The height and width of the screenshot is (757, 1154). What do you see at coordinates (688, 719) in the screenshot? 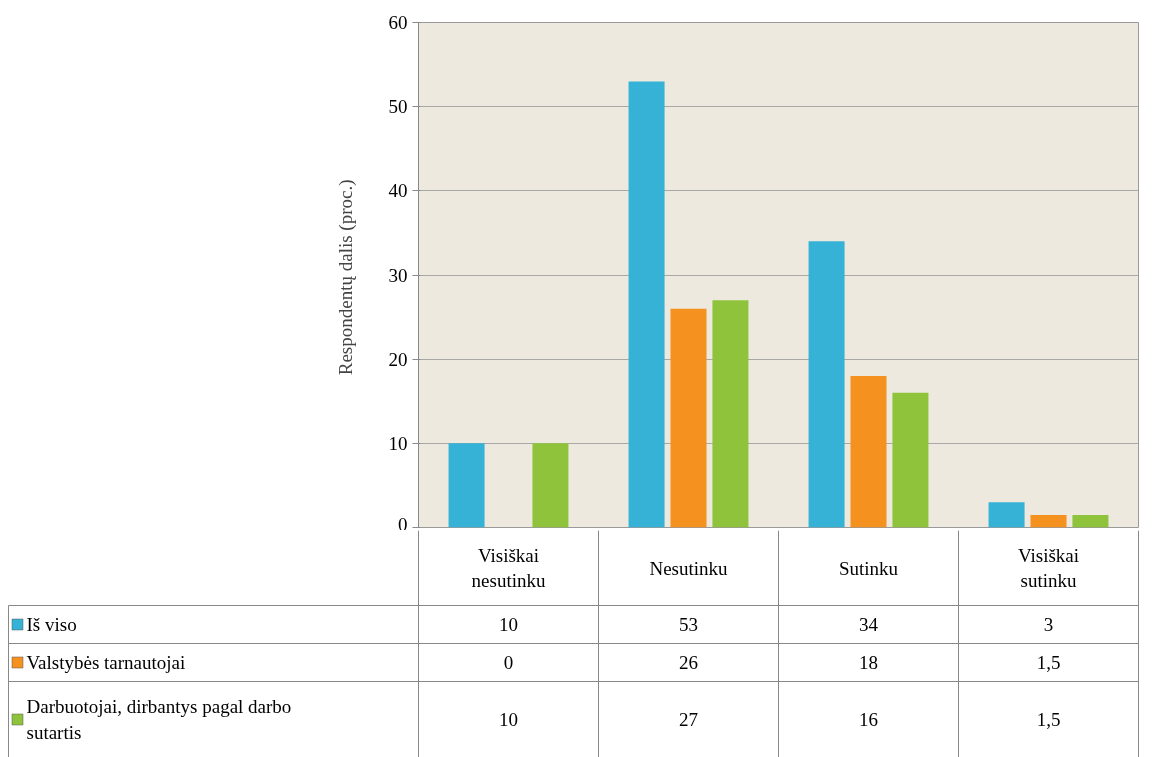
I see `data-label: 27` at bounding box center [688, 719].